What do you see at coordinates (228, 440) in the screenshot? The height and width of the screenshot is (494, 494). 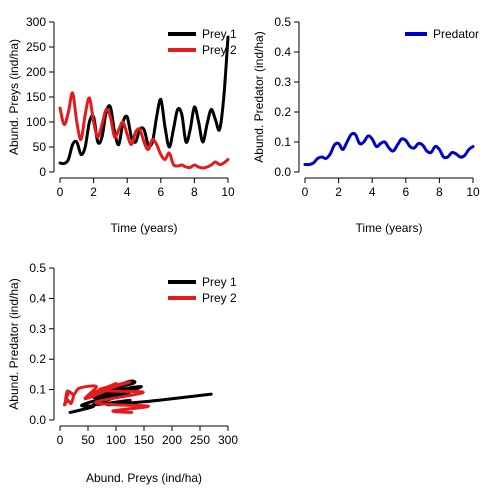 I see `x-tick-label: 300` at bounding box center [228, 440].